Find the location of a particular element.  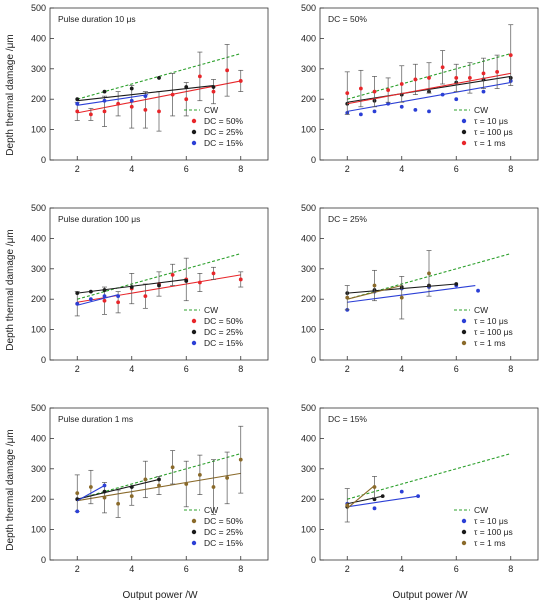

y-tick-label: 300 is located at coordinates (38, 469).